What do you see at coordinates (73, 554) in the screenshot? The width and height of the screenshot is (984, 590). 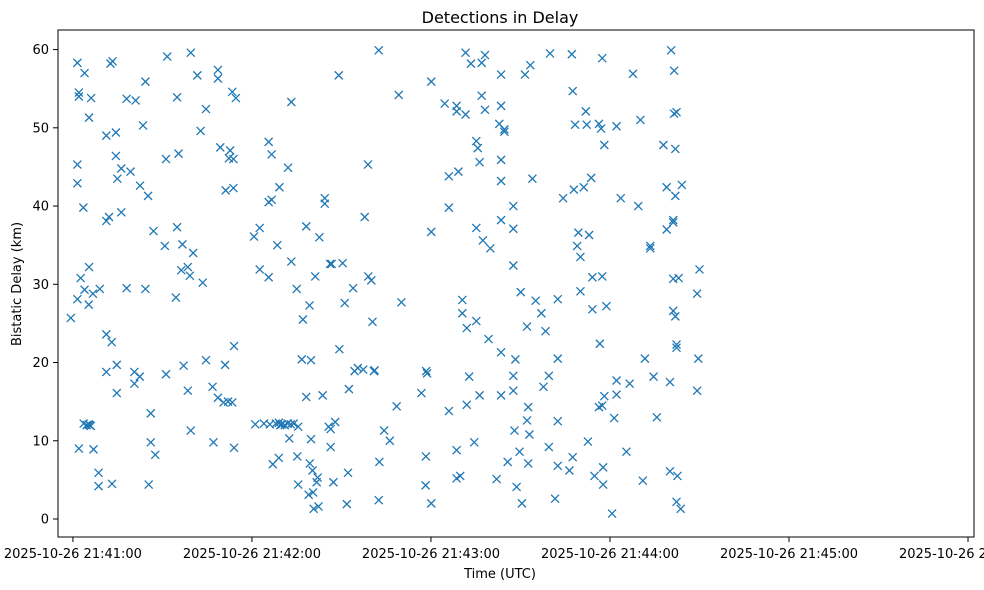 I see `x-tick-label: 2025-10-26 21:41:00` at bounding box center [73, 554].